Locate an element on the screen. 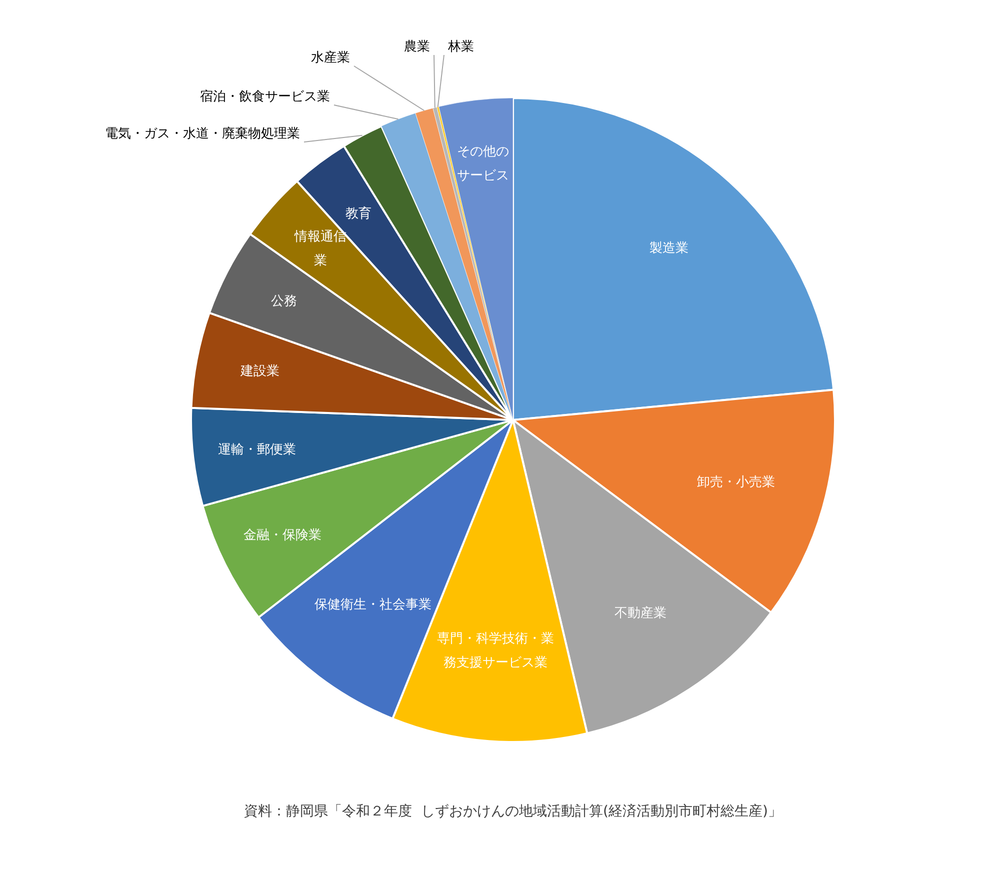 This screenshot has width=1000, height=873. slice-label: 農業 is located at coordinates (417, 46).